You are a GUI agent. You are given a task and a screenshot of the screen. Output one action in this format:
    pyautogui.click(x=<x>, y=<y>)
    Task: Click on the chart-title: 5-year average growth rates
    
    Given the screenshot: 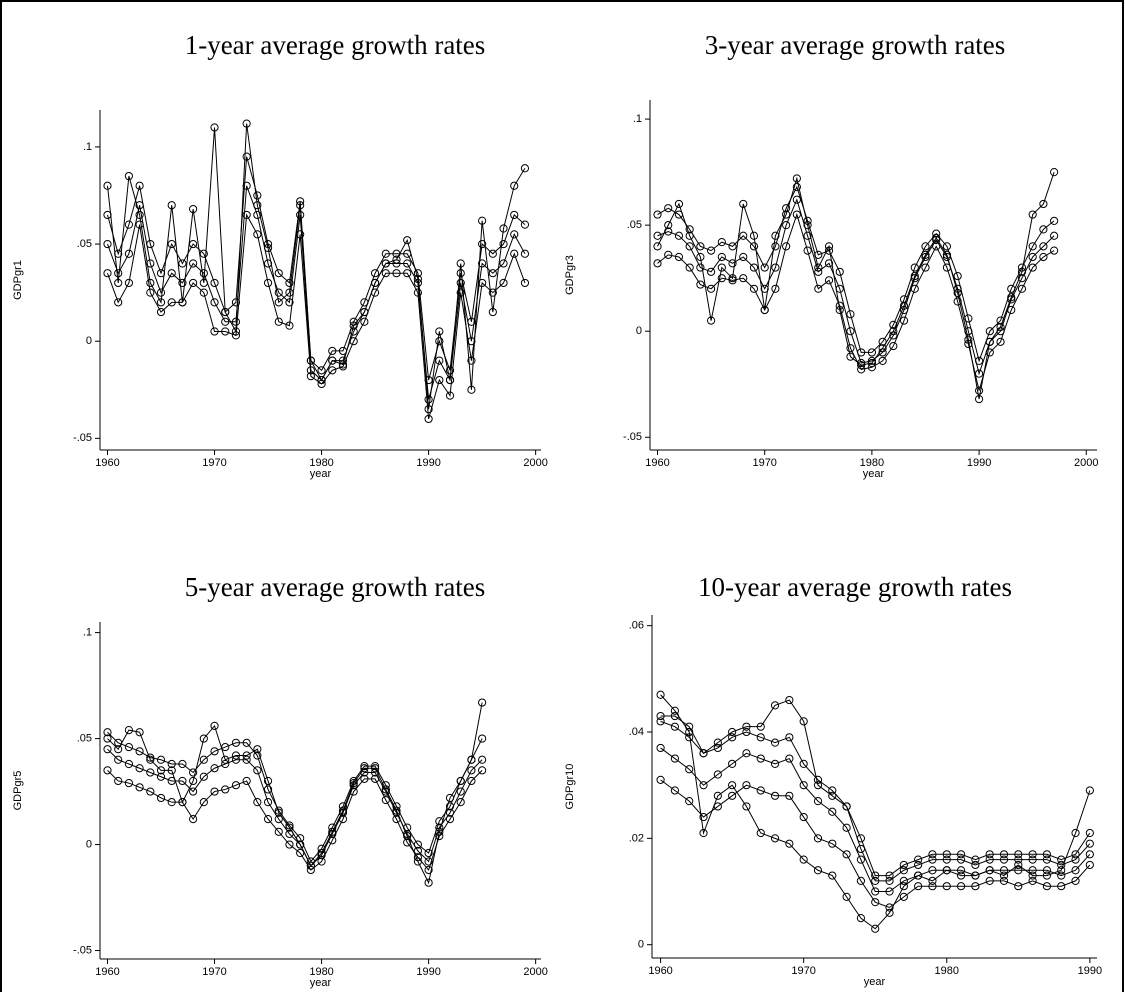 What is the action you would take?
    pyautogui.click(x=335, y=587)
    